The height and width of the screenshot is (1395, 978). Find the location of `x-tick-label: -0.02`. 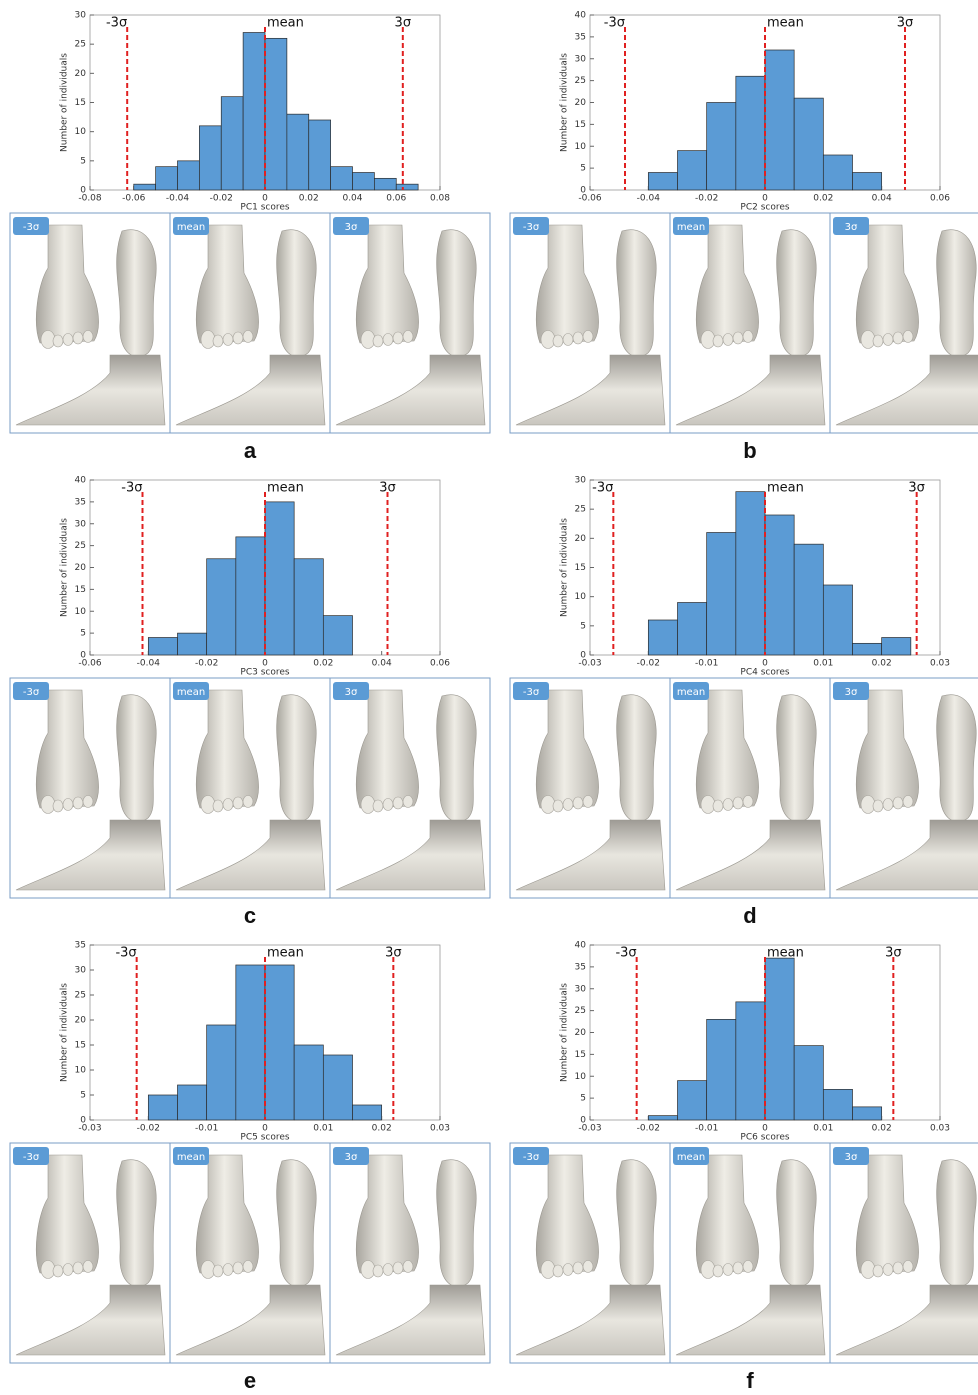

x-tick-label: -0.02 is located at coordinates (648, 1129).